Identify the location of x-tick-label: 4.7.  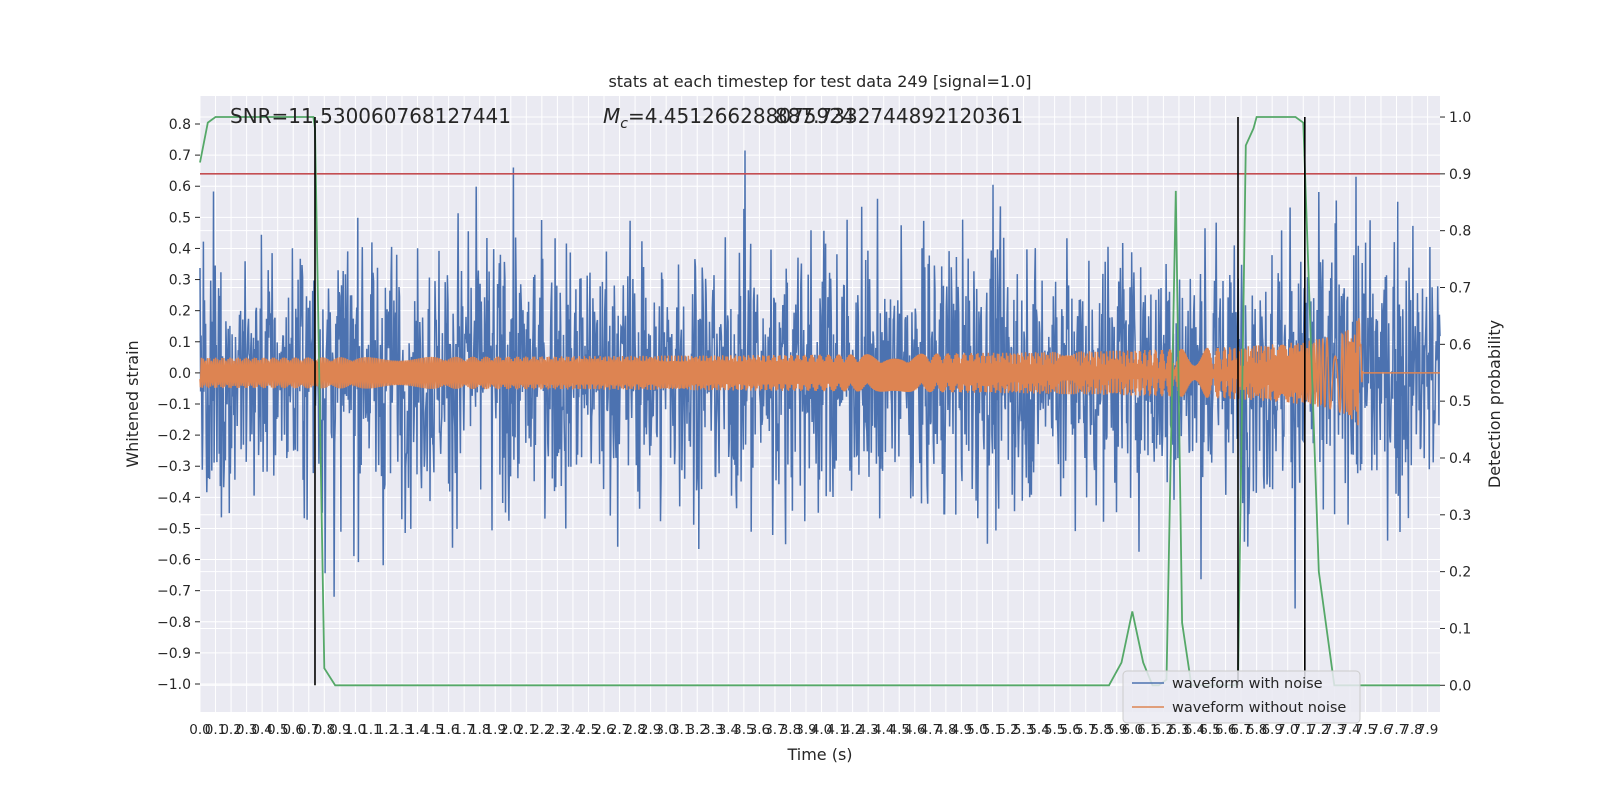
(930, 730).